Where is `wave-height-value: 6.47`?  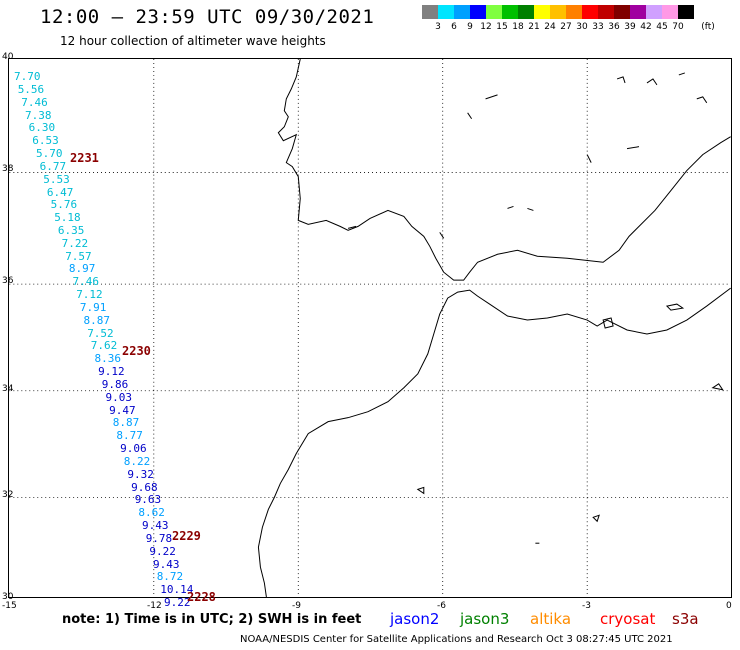 wave-height-value: 6.47 is located at coordinates (60, 192).